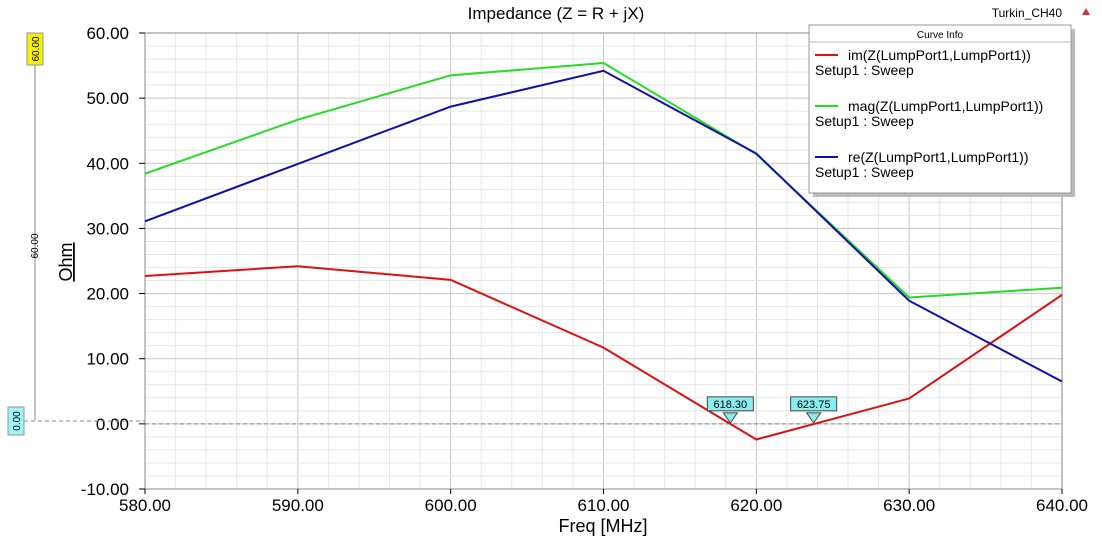  I want to click on design-name: Turkin_CH40, so click(1027, 13).